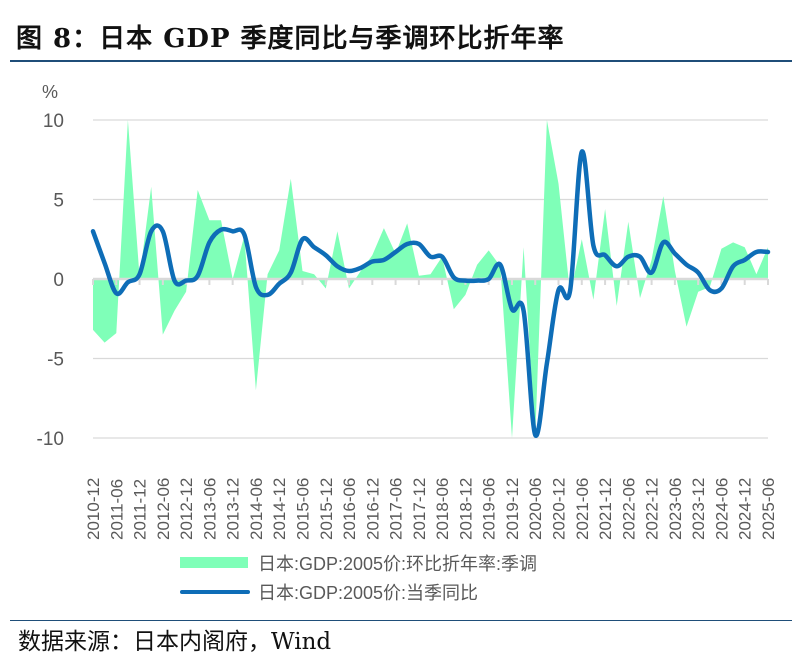  What do you see at coordinates (465, 509) in the screenshot?
I see `svg-text: 2018-12` at bounding box center [465, 509].